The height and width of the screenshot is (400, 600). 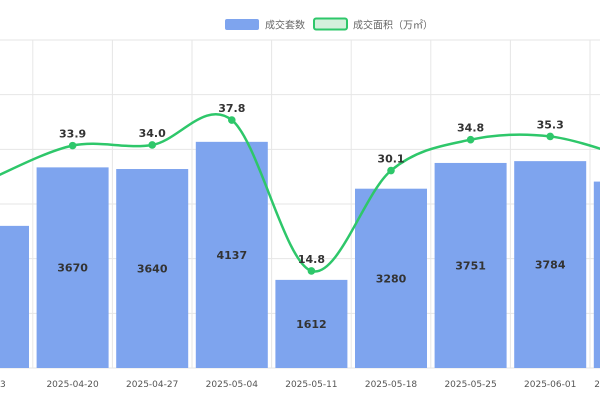 I want to click on x-tick-label: 2, so click(x=597, y=385).